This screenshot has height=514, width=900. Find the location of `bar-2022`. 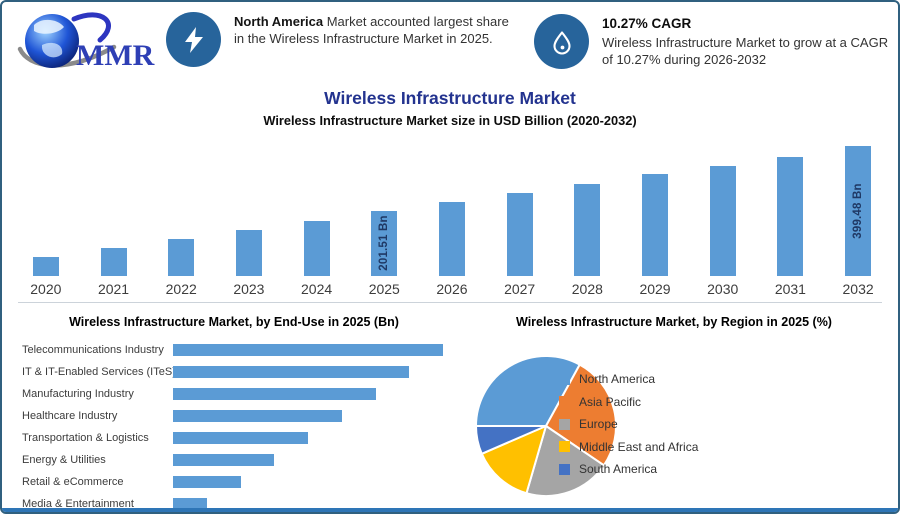

bar-2022 is located at coordinates (181, 257).